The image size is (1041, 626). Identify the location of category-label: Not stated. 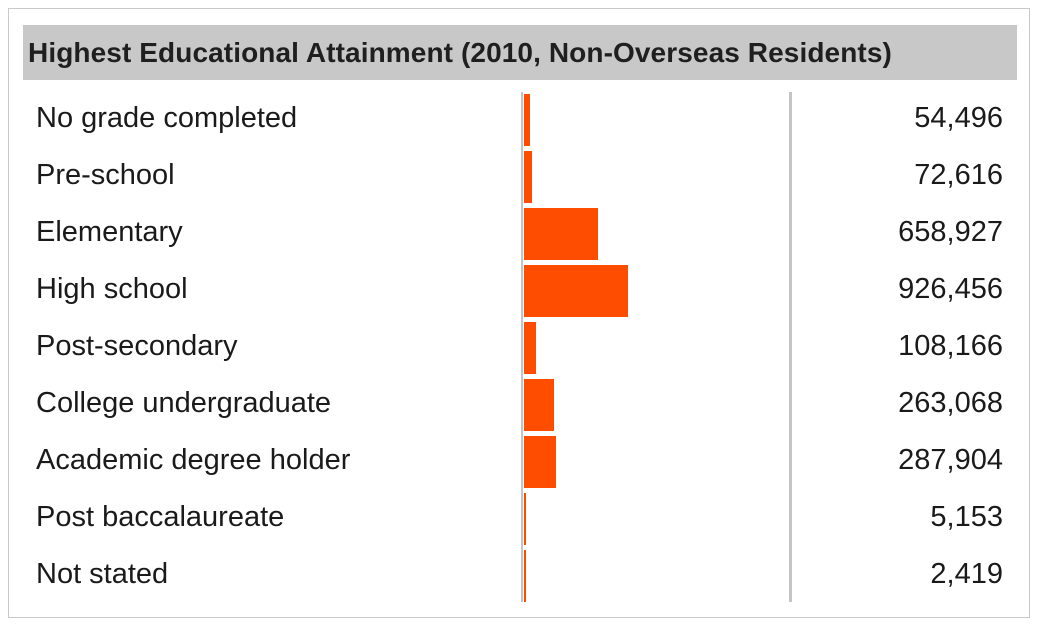
(102, 574).